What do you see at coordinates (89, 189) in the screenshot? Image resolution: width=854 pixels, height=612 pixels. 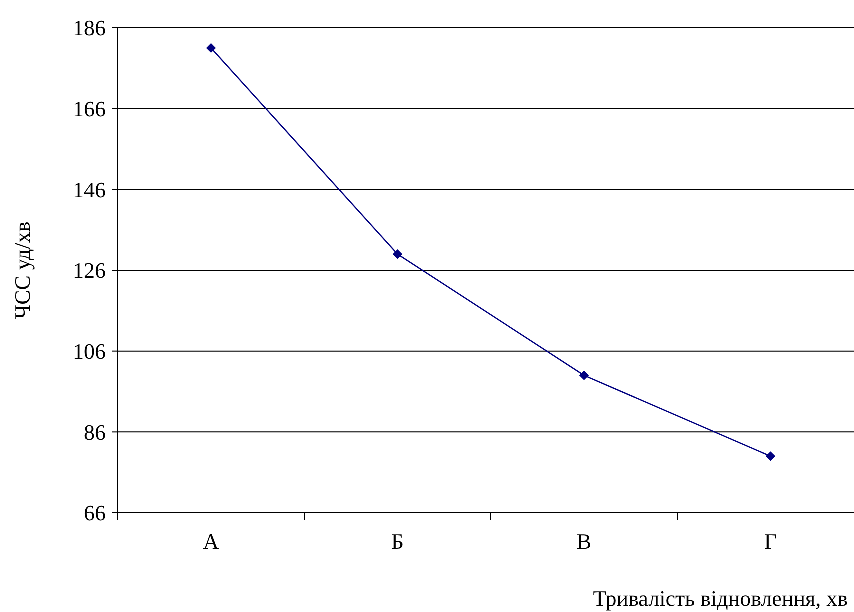 I see `y-tick-label: 146` at bounding box center [89, 189].